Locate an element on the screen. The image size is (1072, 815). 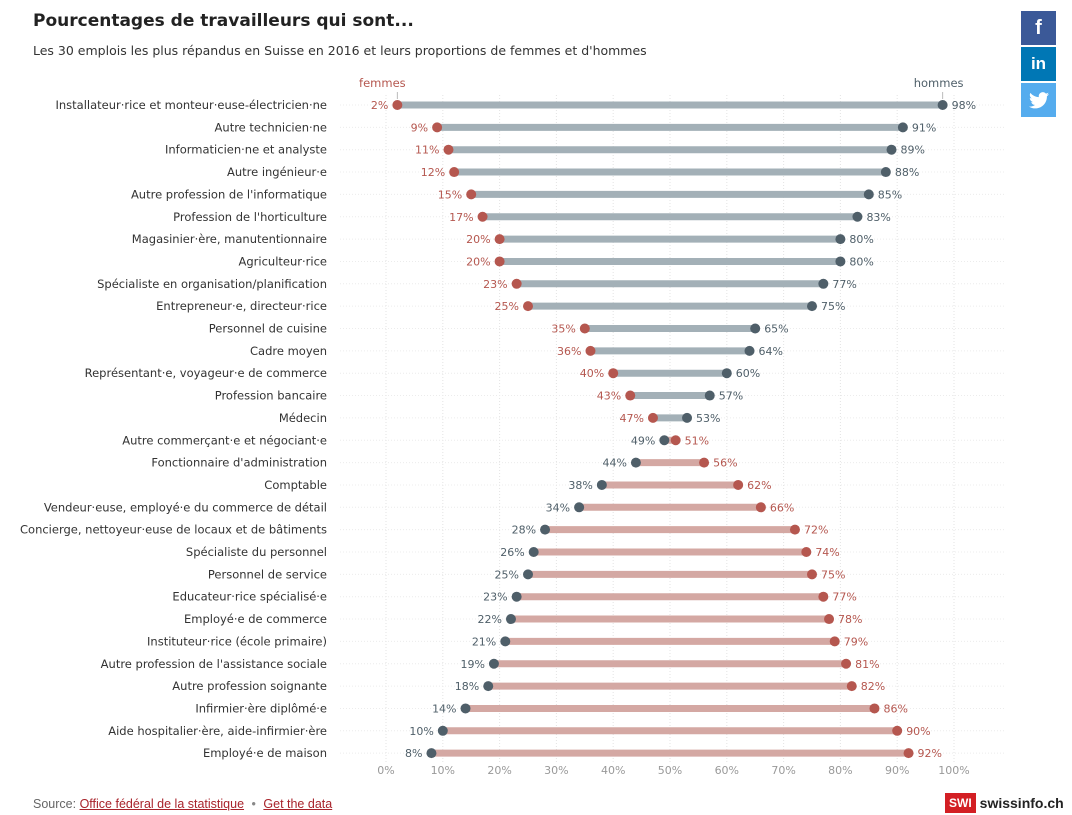
women-value-label: 92% is located at coordinates (930, 753).